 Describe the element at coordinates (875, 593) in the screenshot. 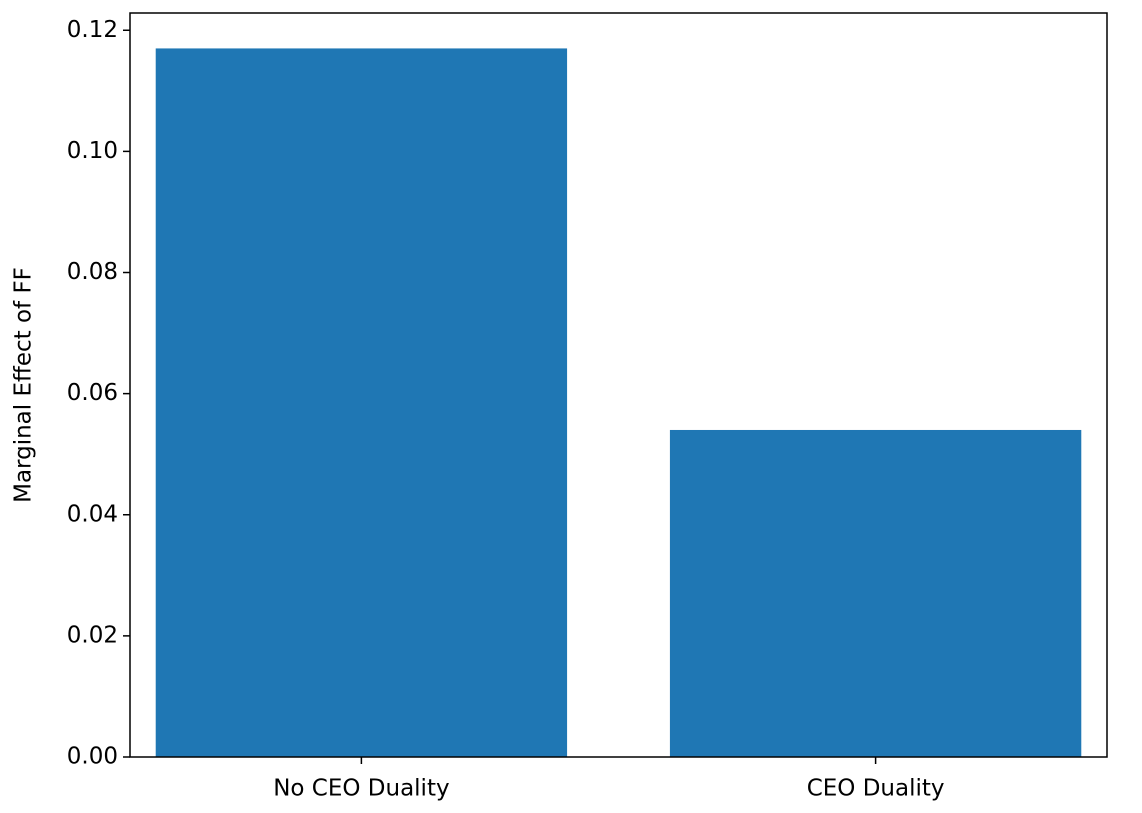

I see `bar` at that location.